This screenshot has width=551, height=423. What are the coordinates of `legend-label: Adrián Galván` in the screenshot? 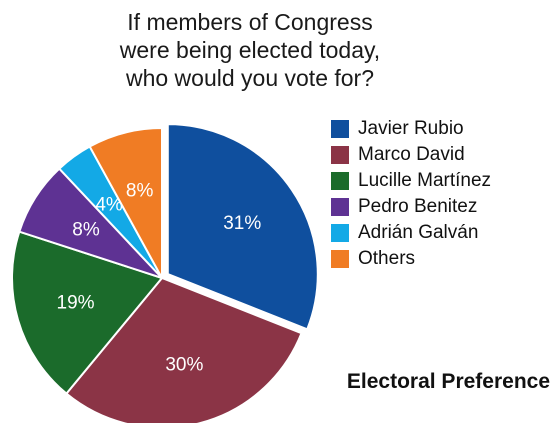 It's located at (418, 232).